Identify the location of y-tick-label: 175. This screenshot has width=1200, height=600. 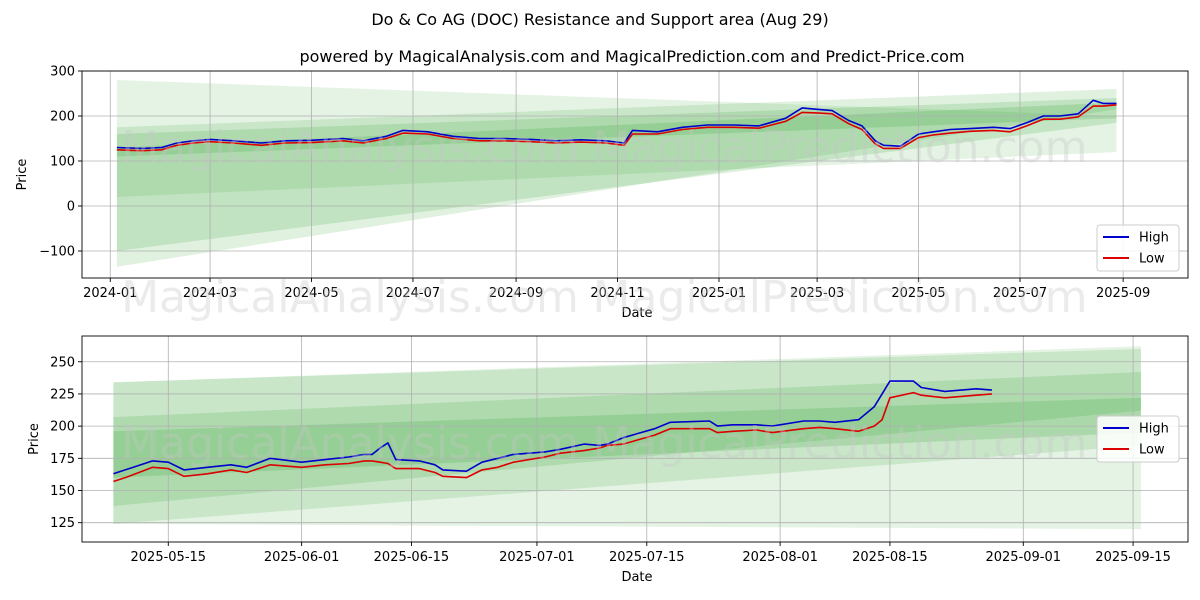
(62, 459).